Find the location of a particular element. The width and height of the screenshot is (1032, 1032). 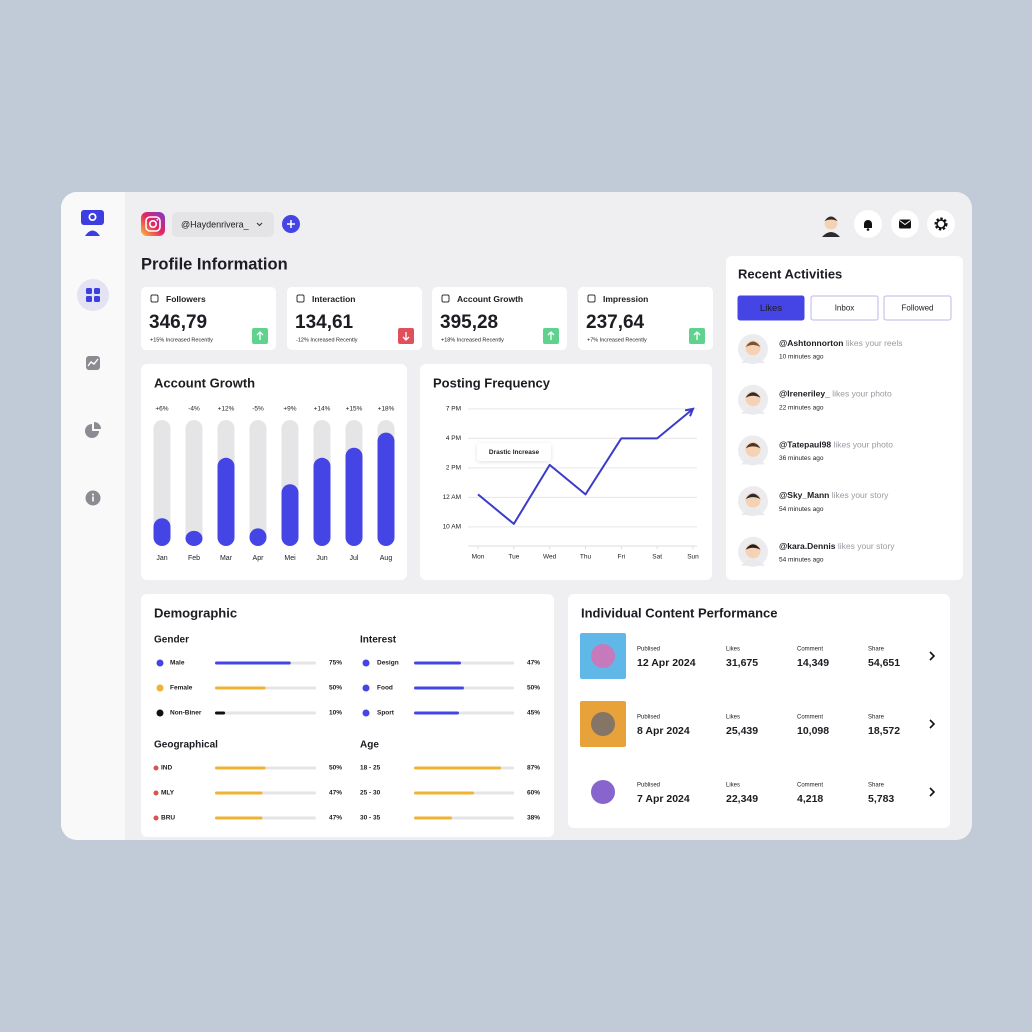

value-label: 45% is located at coordinates (533, 713).